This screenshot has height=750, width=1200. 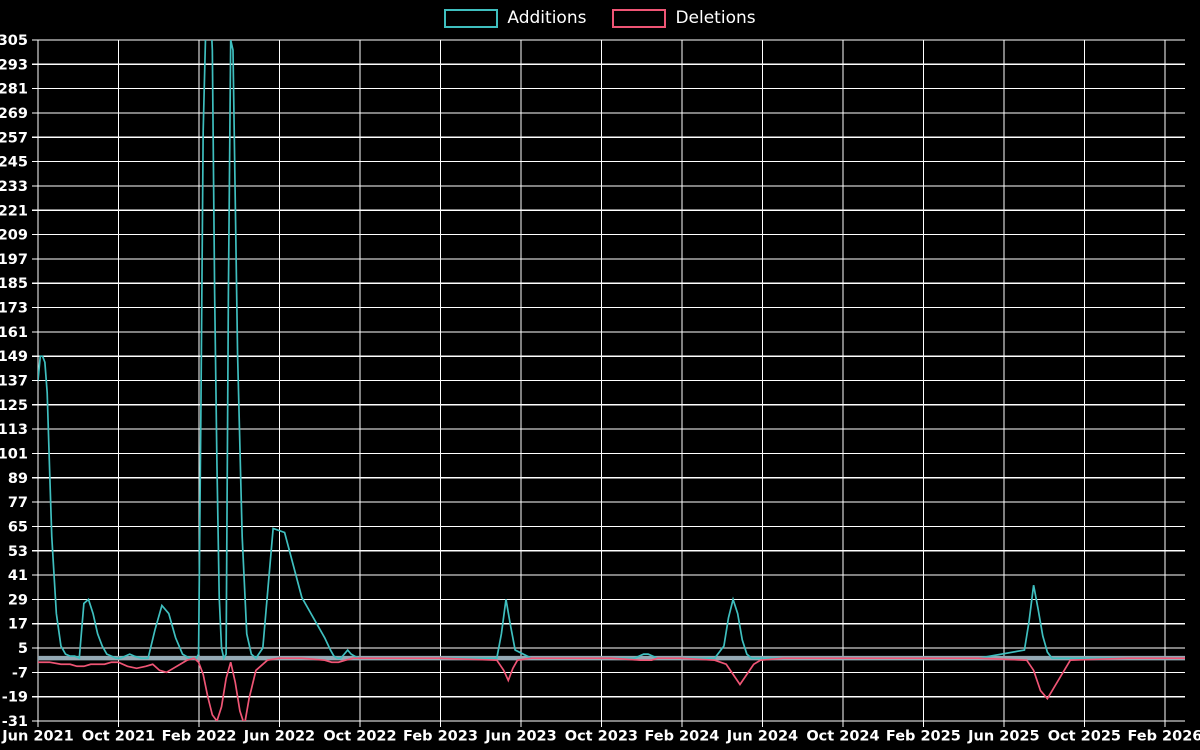 I want to click on x-tick-label: Feb 2025, so click(x=923, y=737).